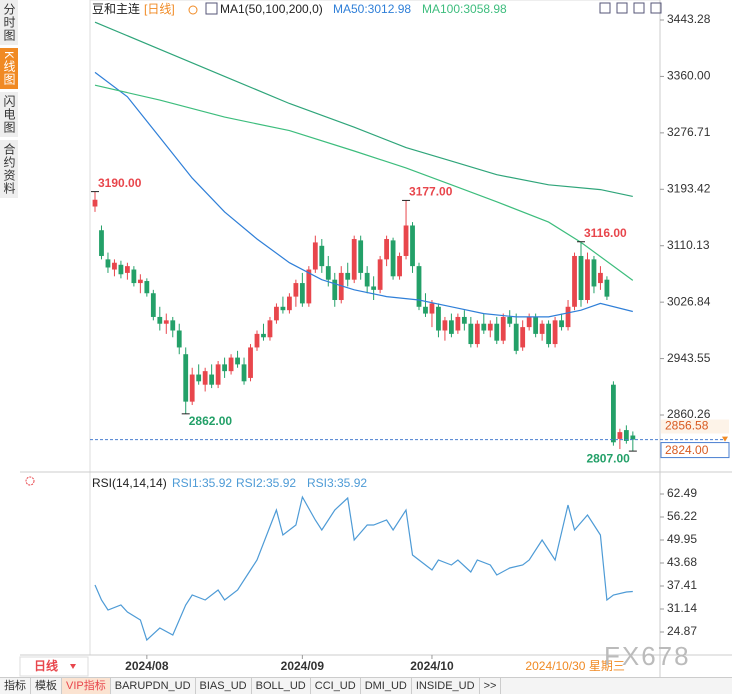  What do you see at coordinates (281, 686) in the screenshot?
I see `toolbar-tab: BOLL_UD` at bounding box center [281, 686].